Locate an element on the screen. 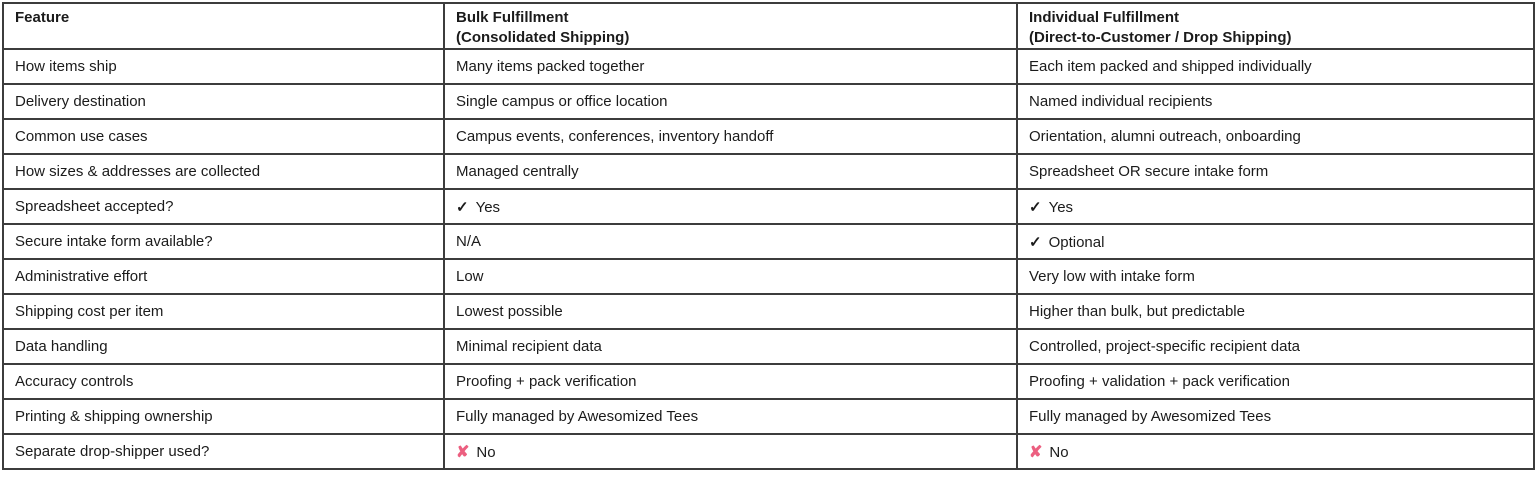  feature-cell: Administrative effort is located at coordinates (223, 276).